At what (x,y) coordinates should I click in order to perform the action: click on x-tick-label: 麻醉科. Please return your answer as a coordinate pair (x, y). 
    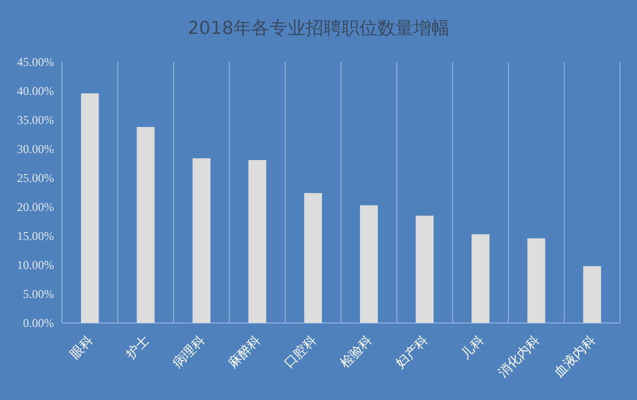
    Looking at the image, I should click on (245, 352).